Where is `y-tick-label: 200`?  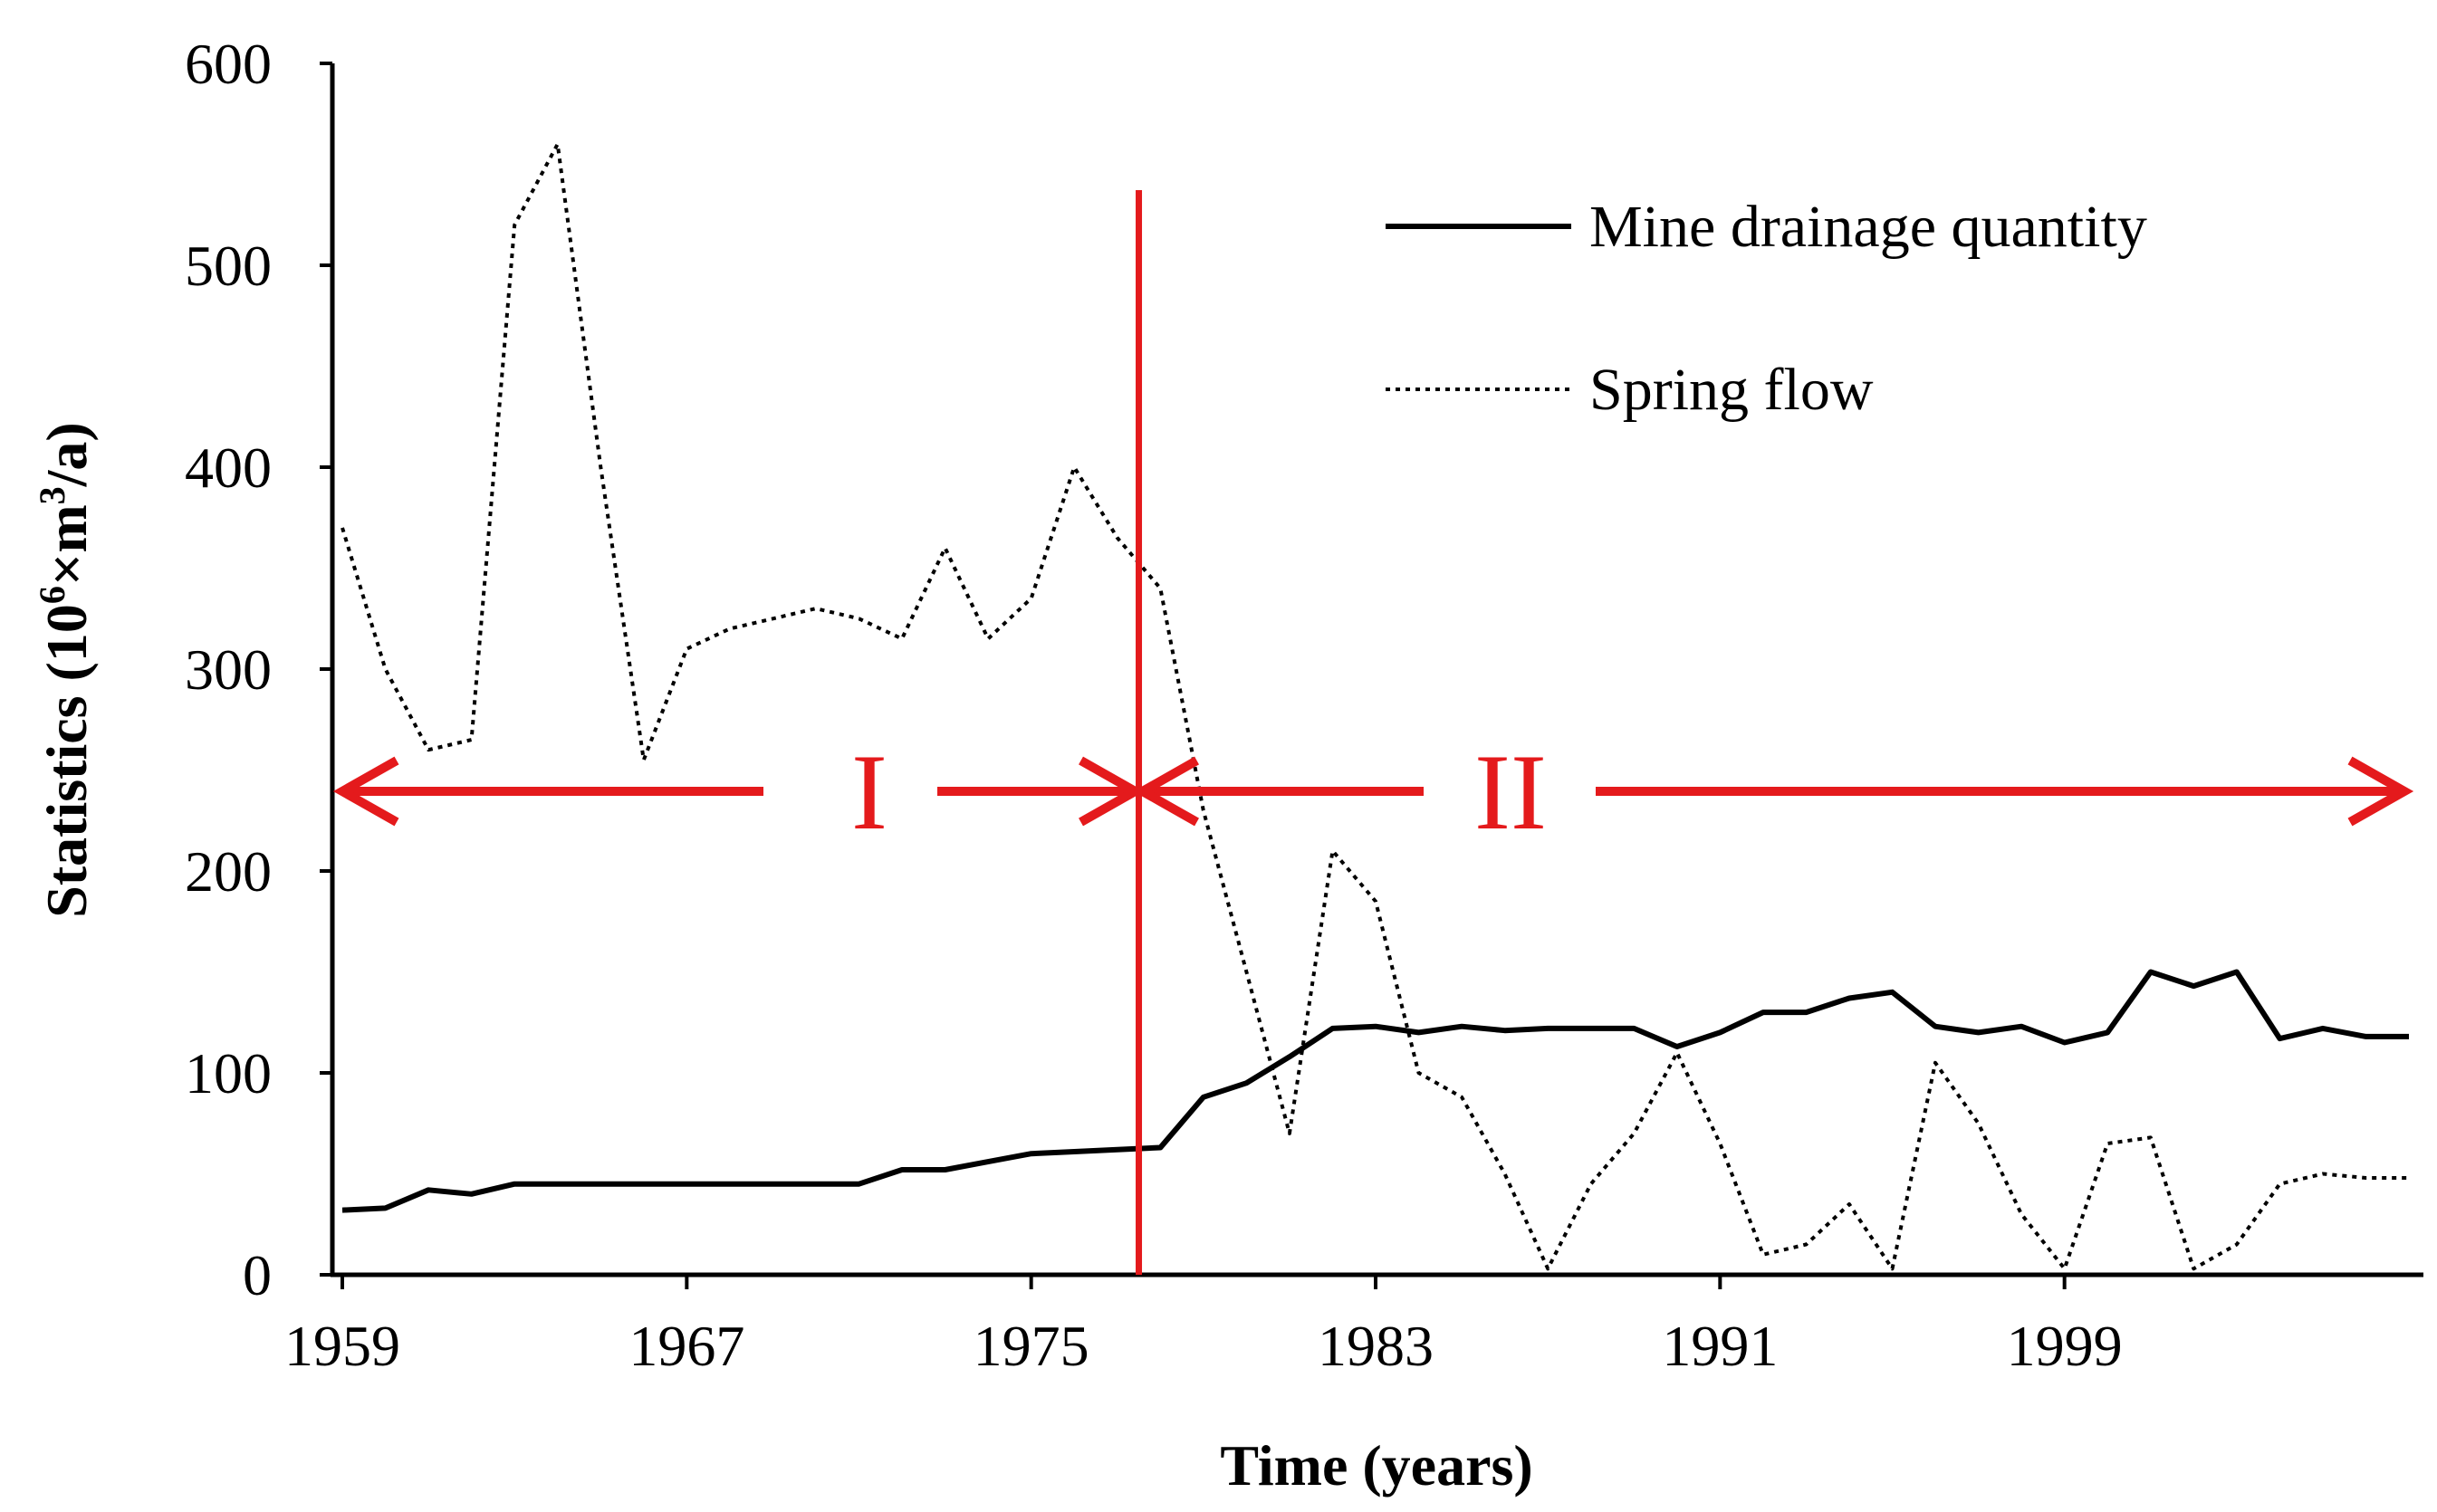
y-tick-label: 200 is located at coordinates (228, 871).